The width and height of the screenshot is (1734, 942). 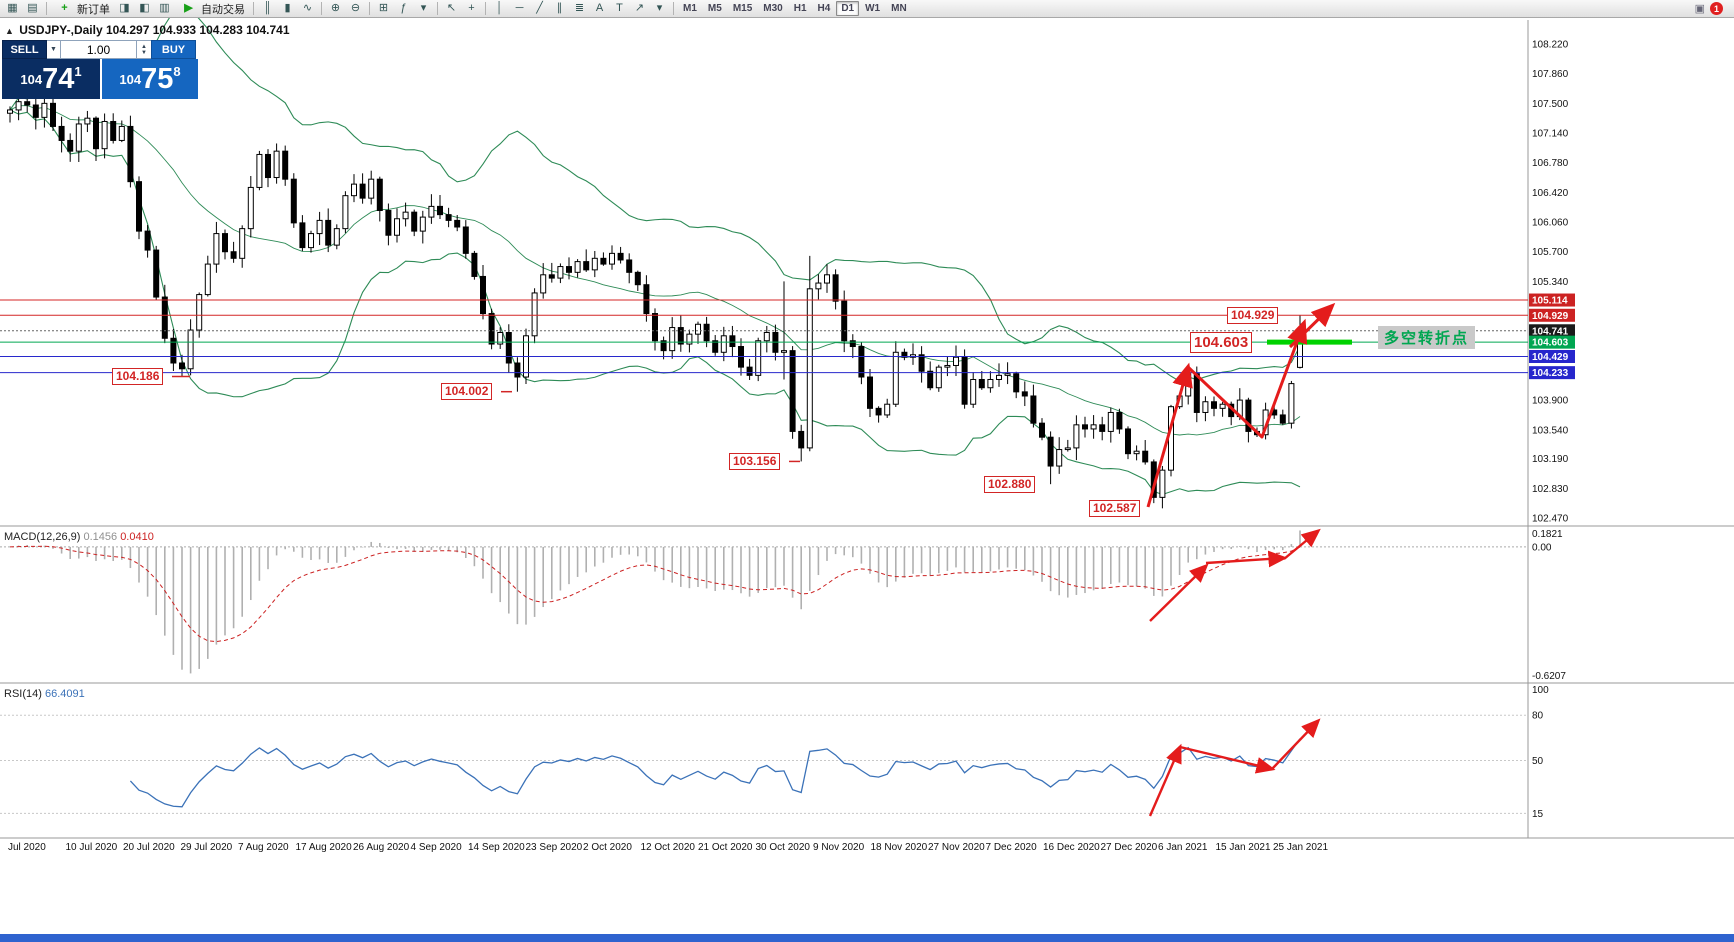 What do you see at coordinates (619, 8) in the screenshot?
I see `text-label-icon: T` at bounding box center [619, 8].